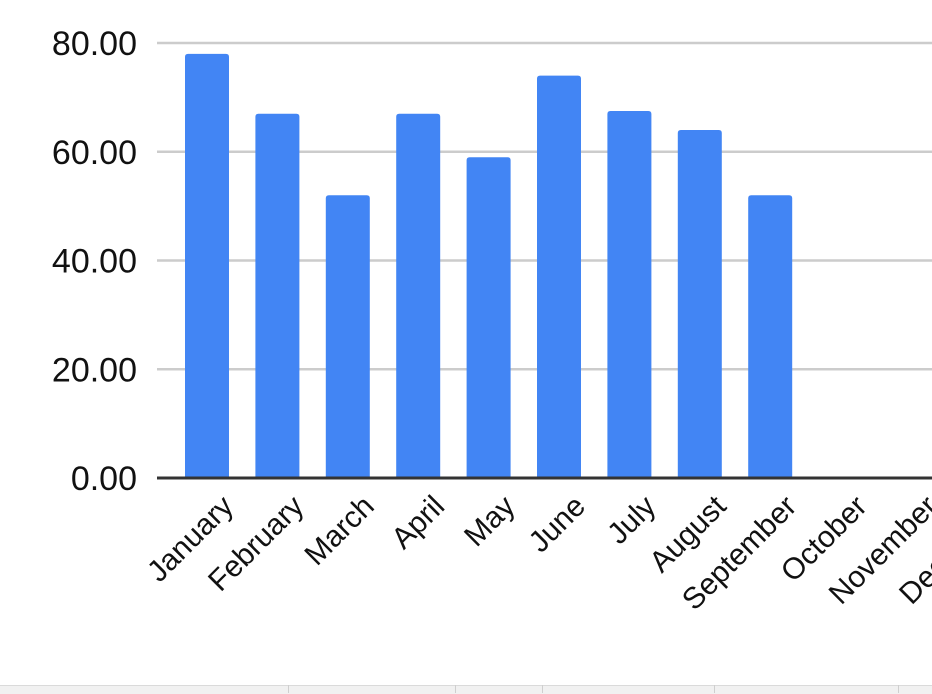  Describe the element at coordinates (347, 336) in the screenshot. I see `bar-march` at that location.